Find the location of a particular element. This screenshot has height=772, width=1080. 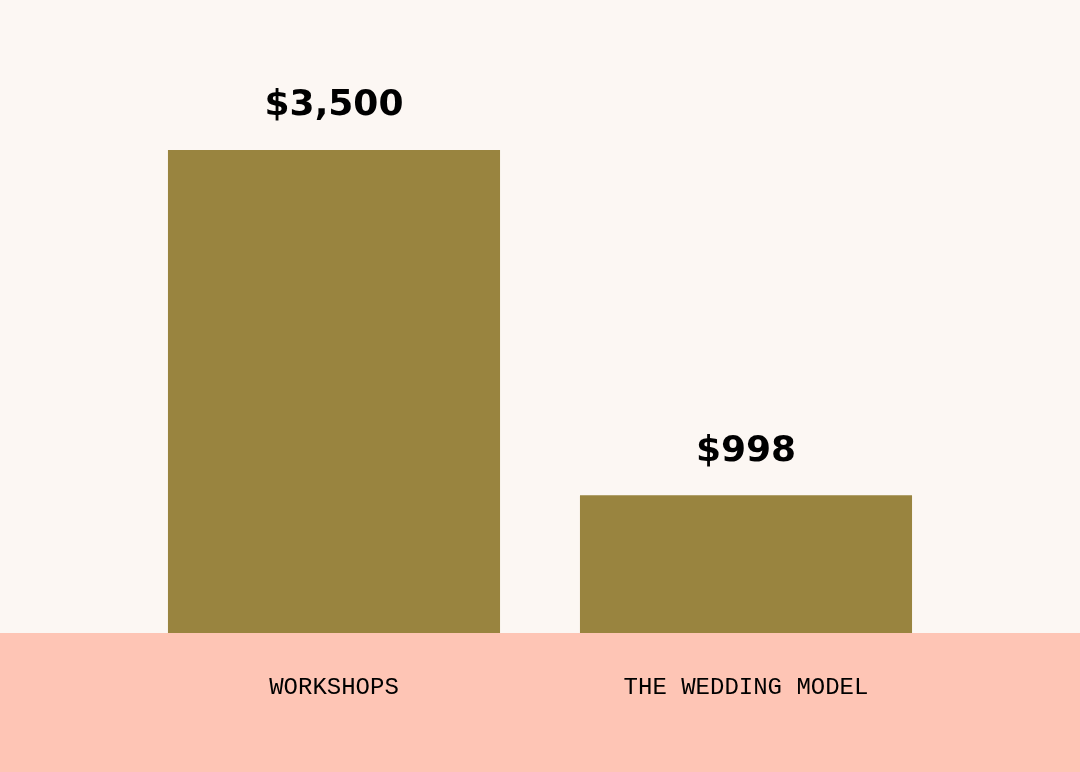

x-tick-label: THE WEDDING MODEL is located at coordinates (746, 687).